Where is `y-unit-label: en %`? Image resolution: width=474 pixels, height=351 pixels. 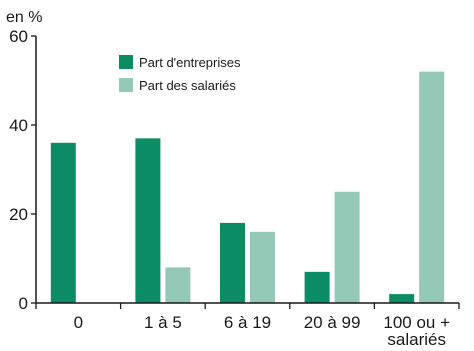
y-unit-label: en % is located at coordinates (24, 17).